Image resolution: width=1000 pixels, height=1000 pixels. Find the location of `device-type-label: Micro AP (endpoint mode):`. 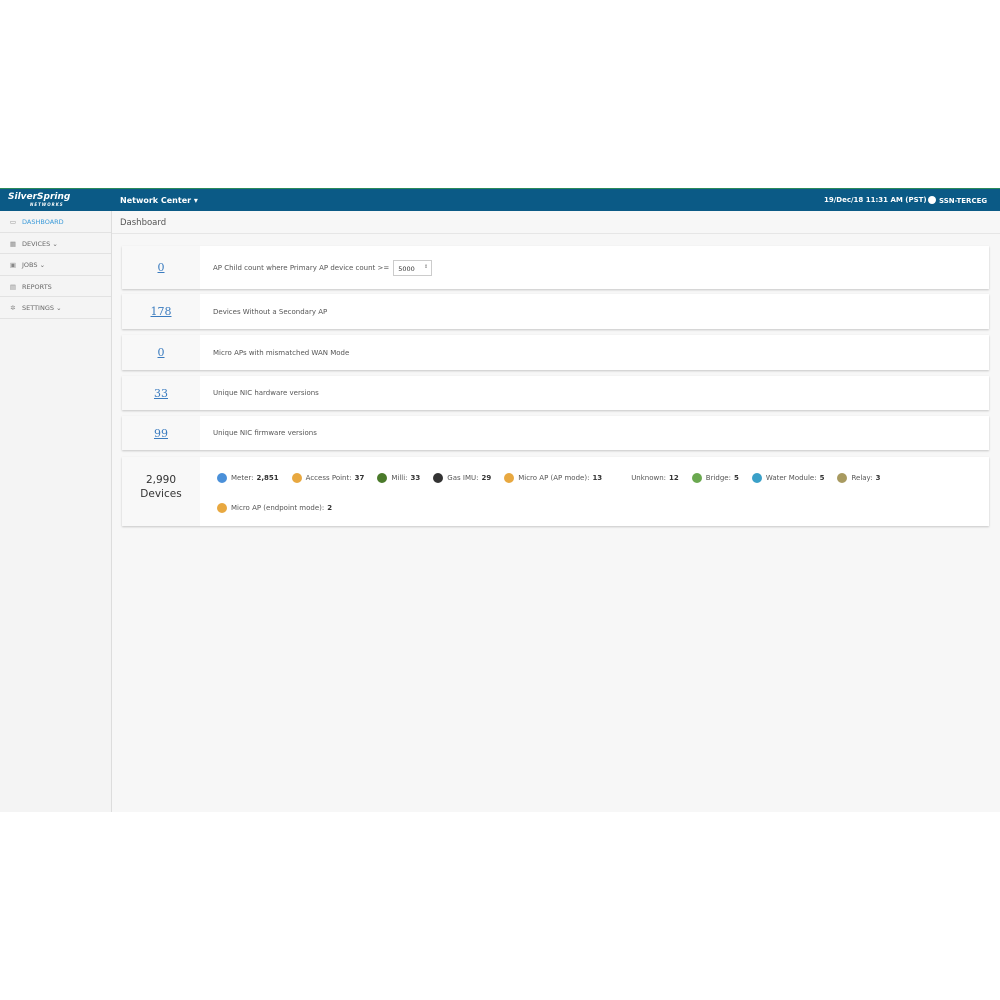

device-type-label: Micro AP (endpoint mode): is located at coordinates (278, 508).